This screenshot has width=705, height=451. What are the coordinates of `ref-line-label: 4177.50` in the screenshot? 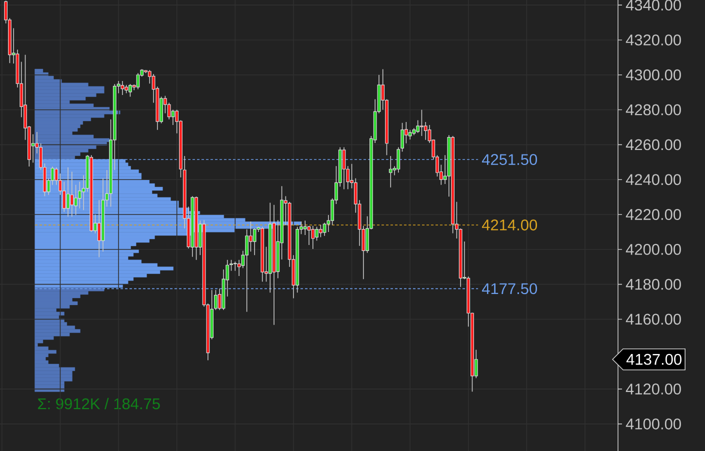 It's located at (510, 288).